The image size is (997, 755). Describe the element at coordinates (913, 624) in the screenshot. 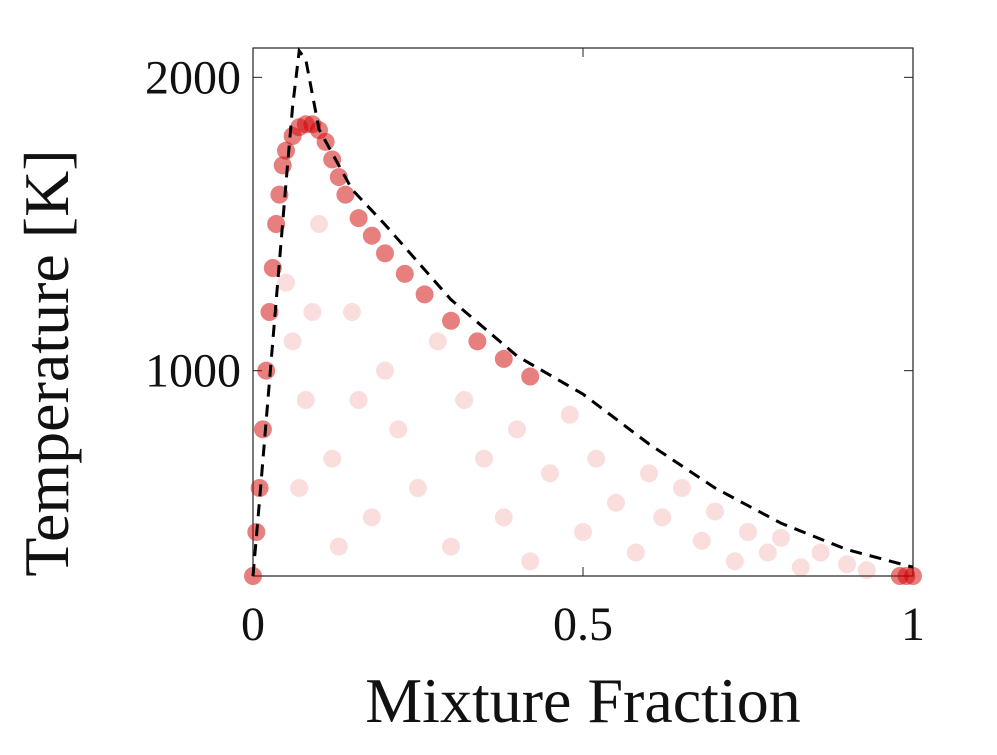

I see `x-tick-label: 1` at that location.